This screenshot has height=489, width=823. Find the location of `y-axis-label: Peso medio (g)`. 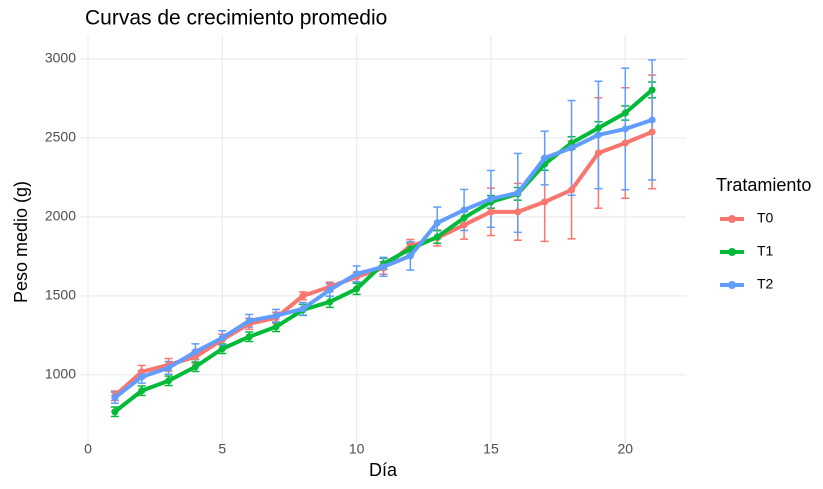

y-axis-label: Peso medio (g) is located at coordinates (21, 242).